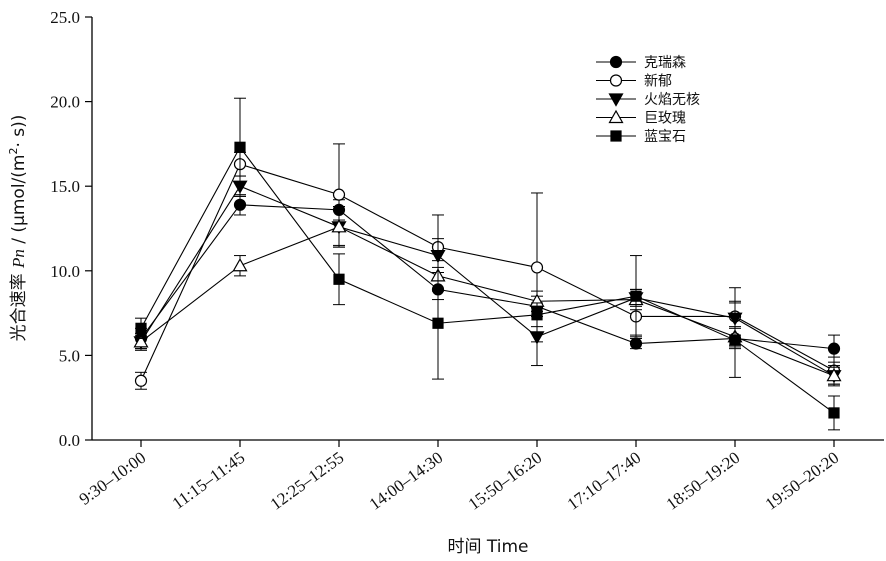 This screenshot has height=561, width=886. I want to click on legend-item: 巨玫瑰, so click(641, 118).